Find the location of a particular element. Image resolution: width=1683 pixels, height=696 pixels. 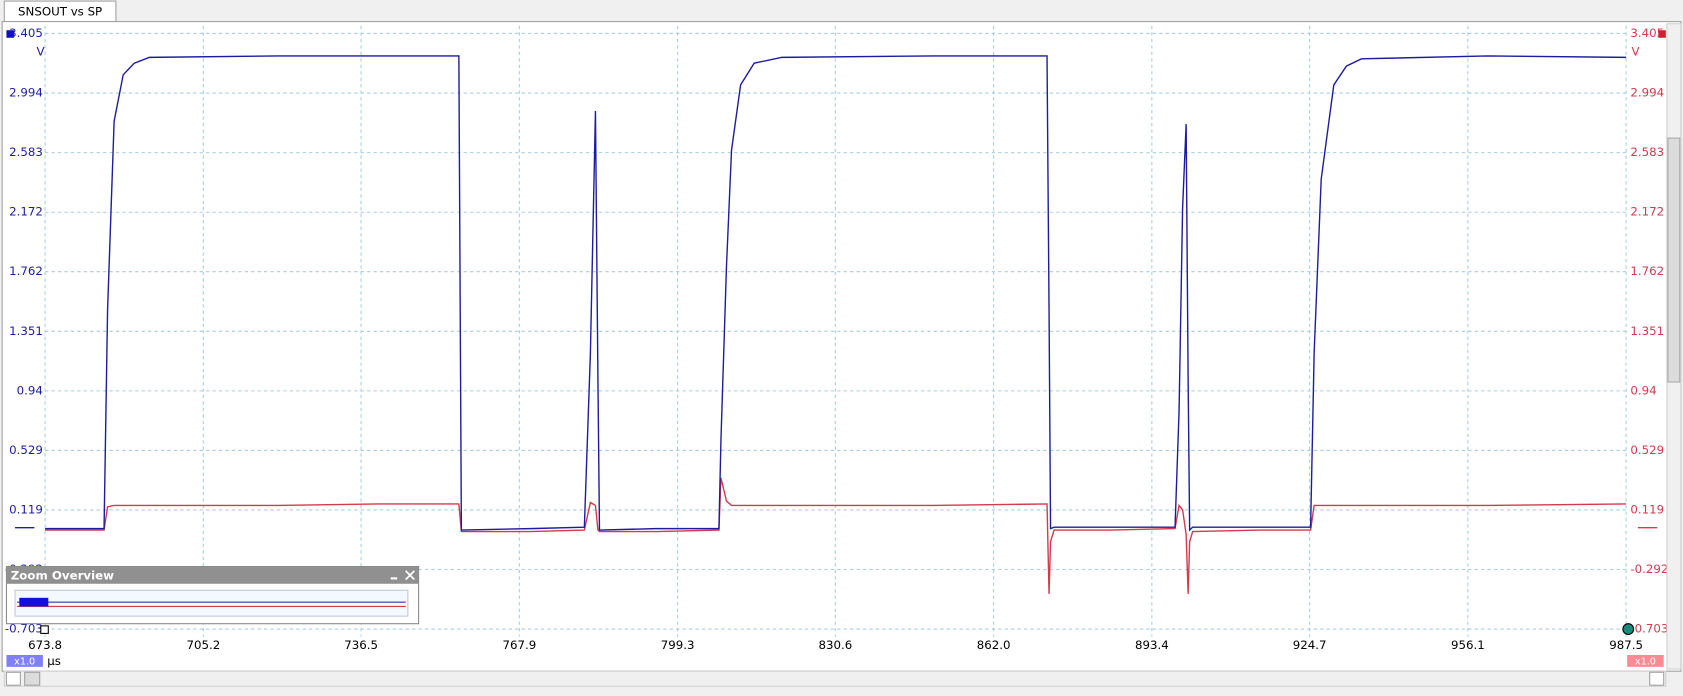

x-tick-label: 893.4 is located at coordinates (1152, 645).